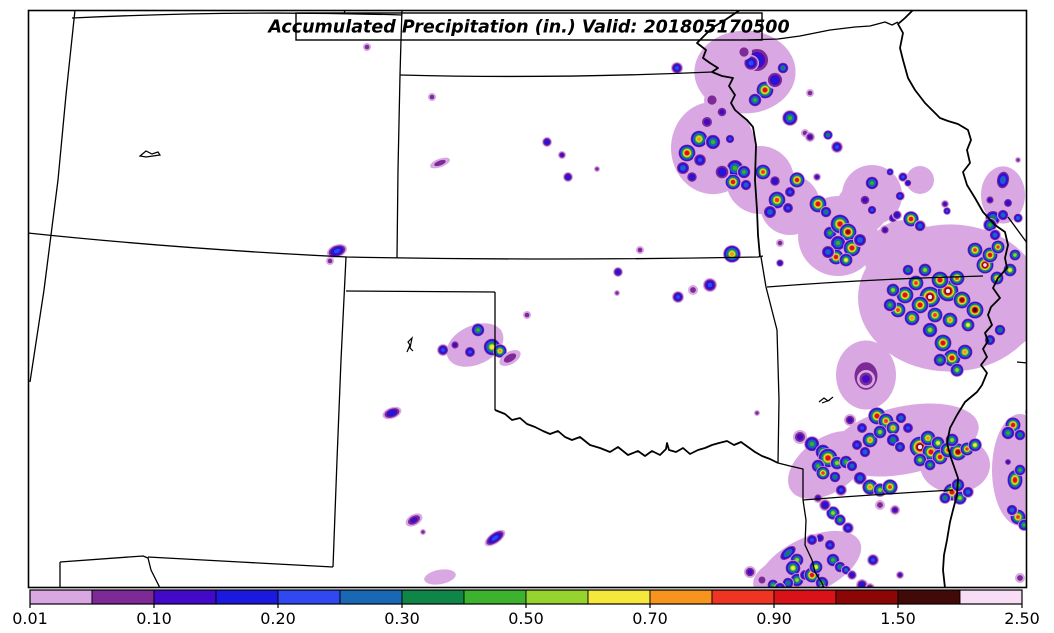  I want to click on colorbar-tick-label: 0.90, so click(774, 618).